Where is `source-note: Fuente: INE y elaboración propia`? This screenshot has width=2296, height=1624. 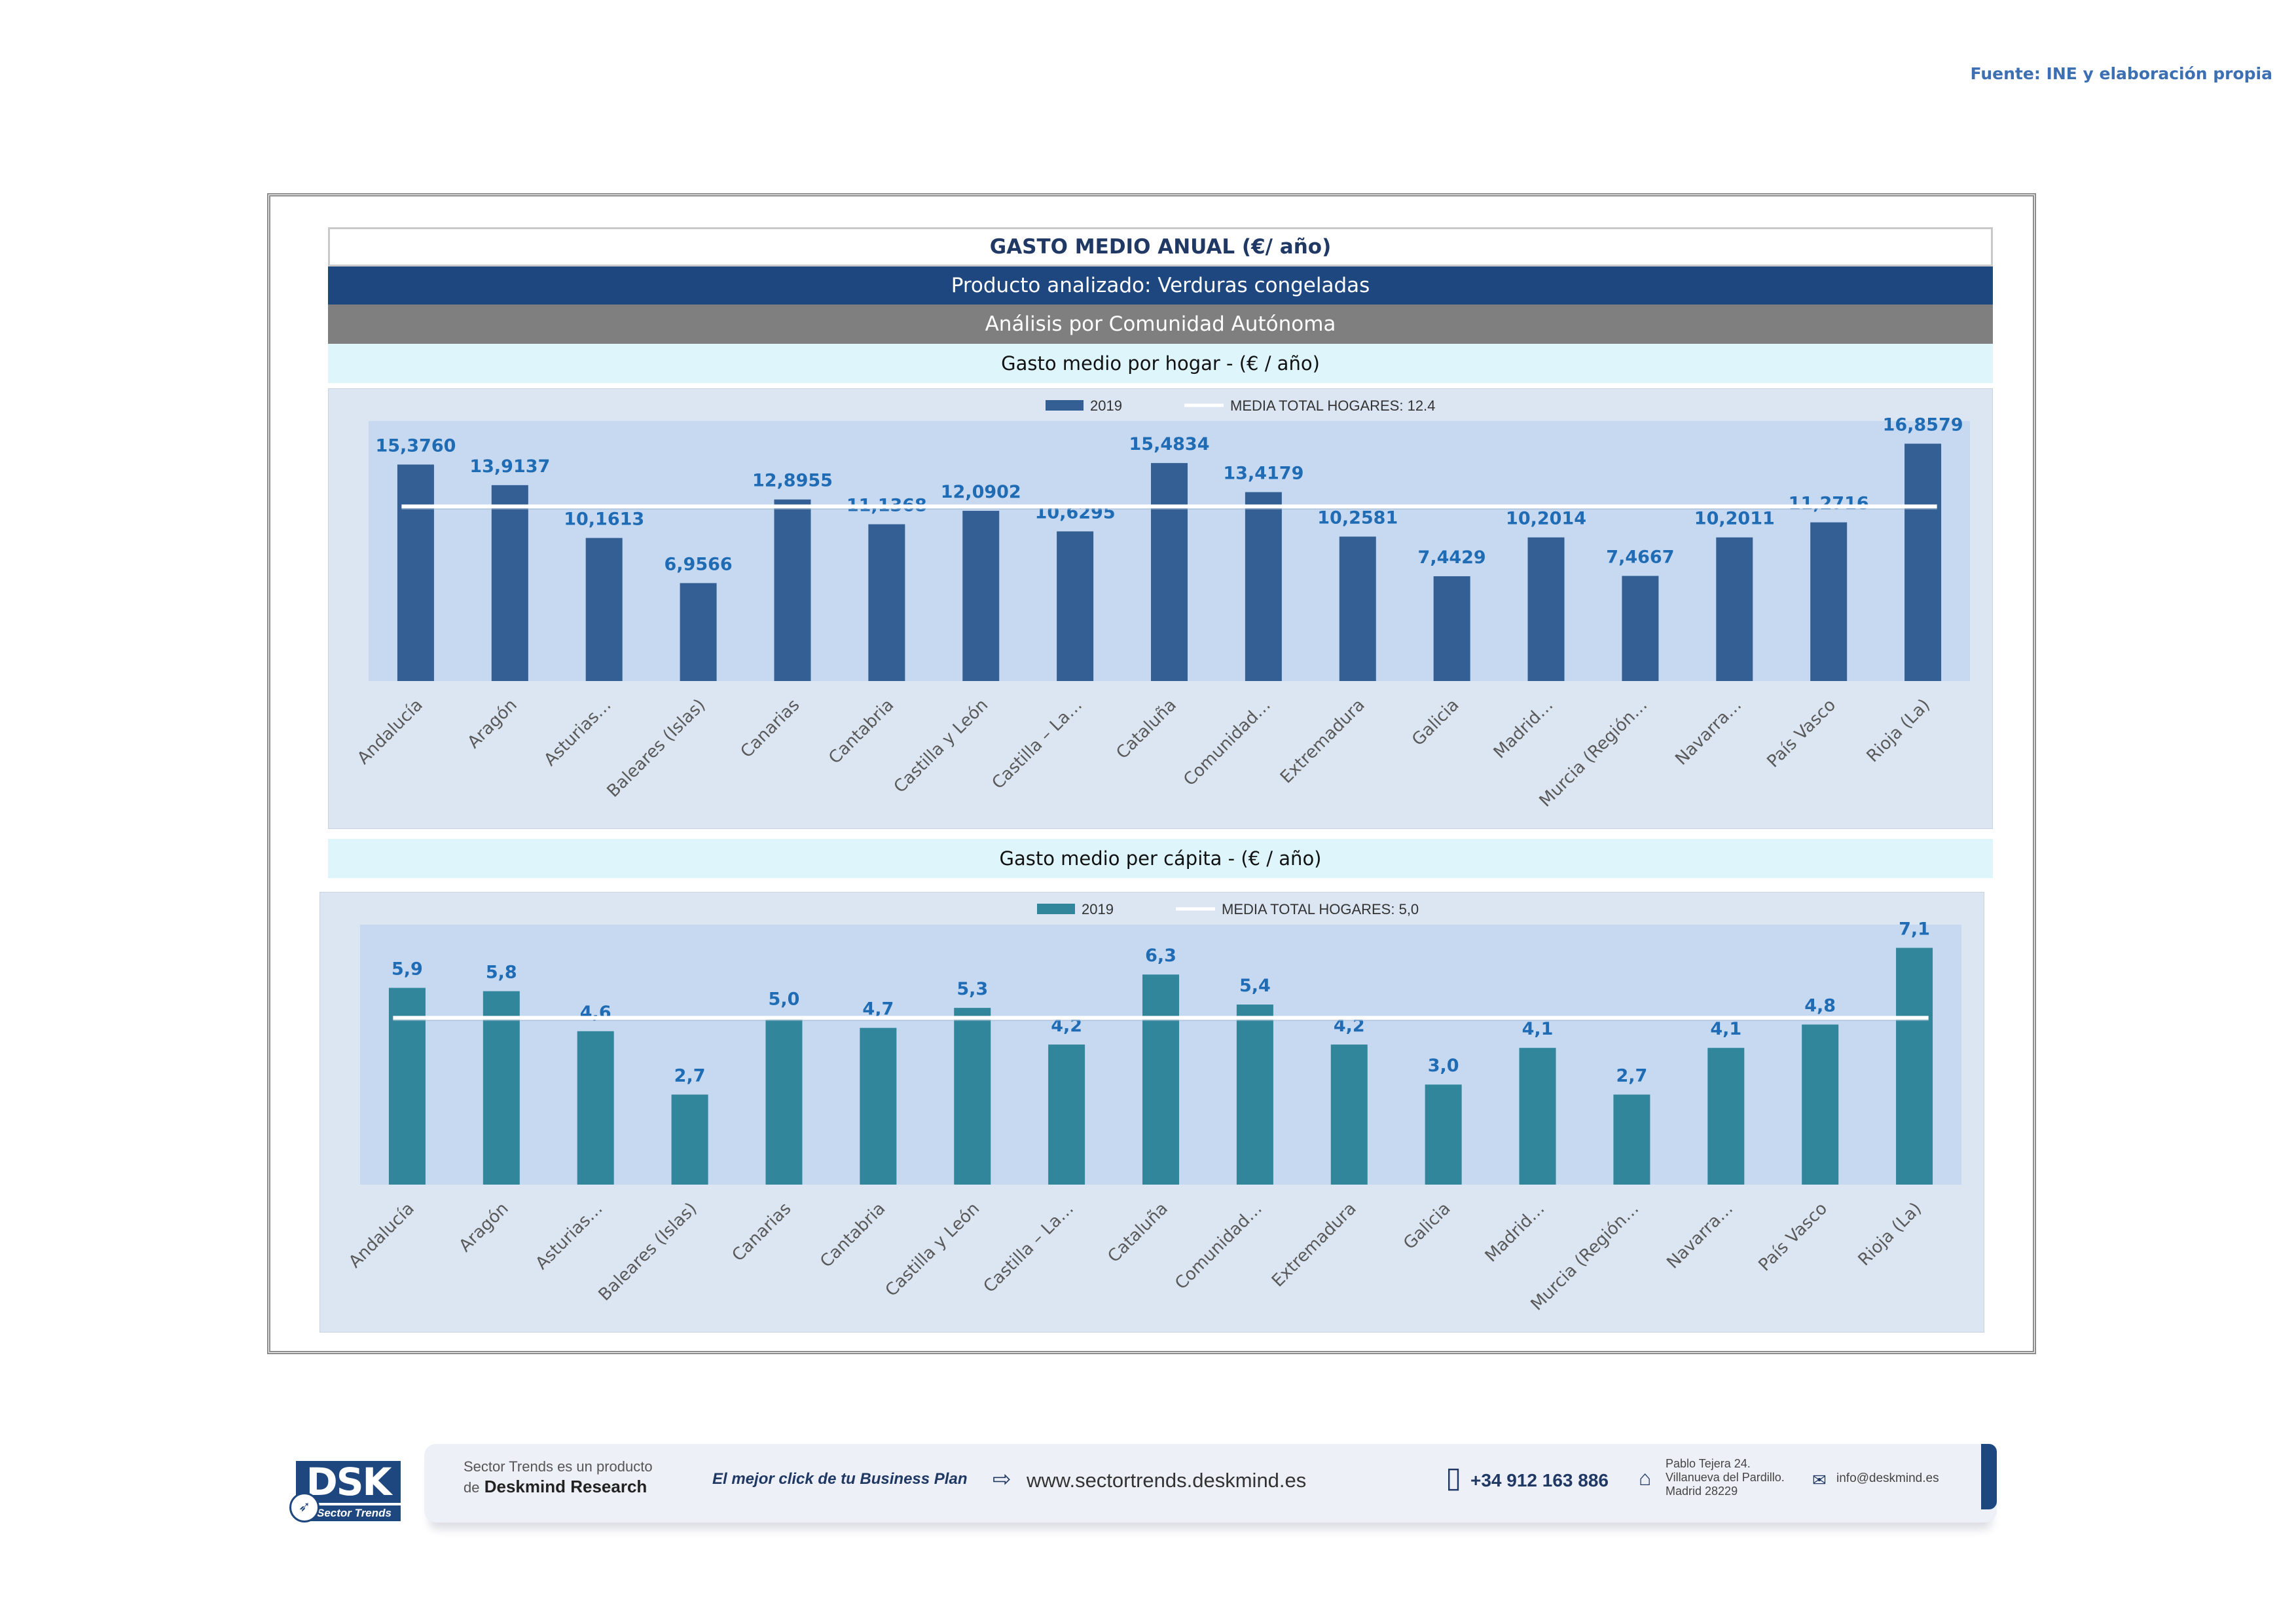 source-note: Fuente: INE y elaboración propia is located at coordinates (2121, 73).